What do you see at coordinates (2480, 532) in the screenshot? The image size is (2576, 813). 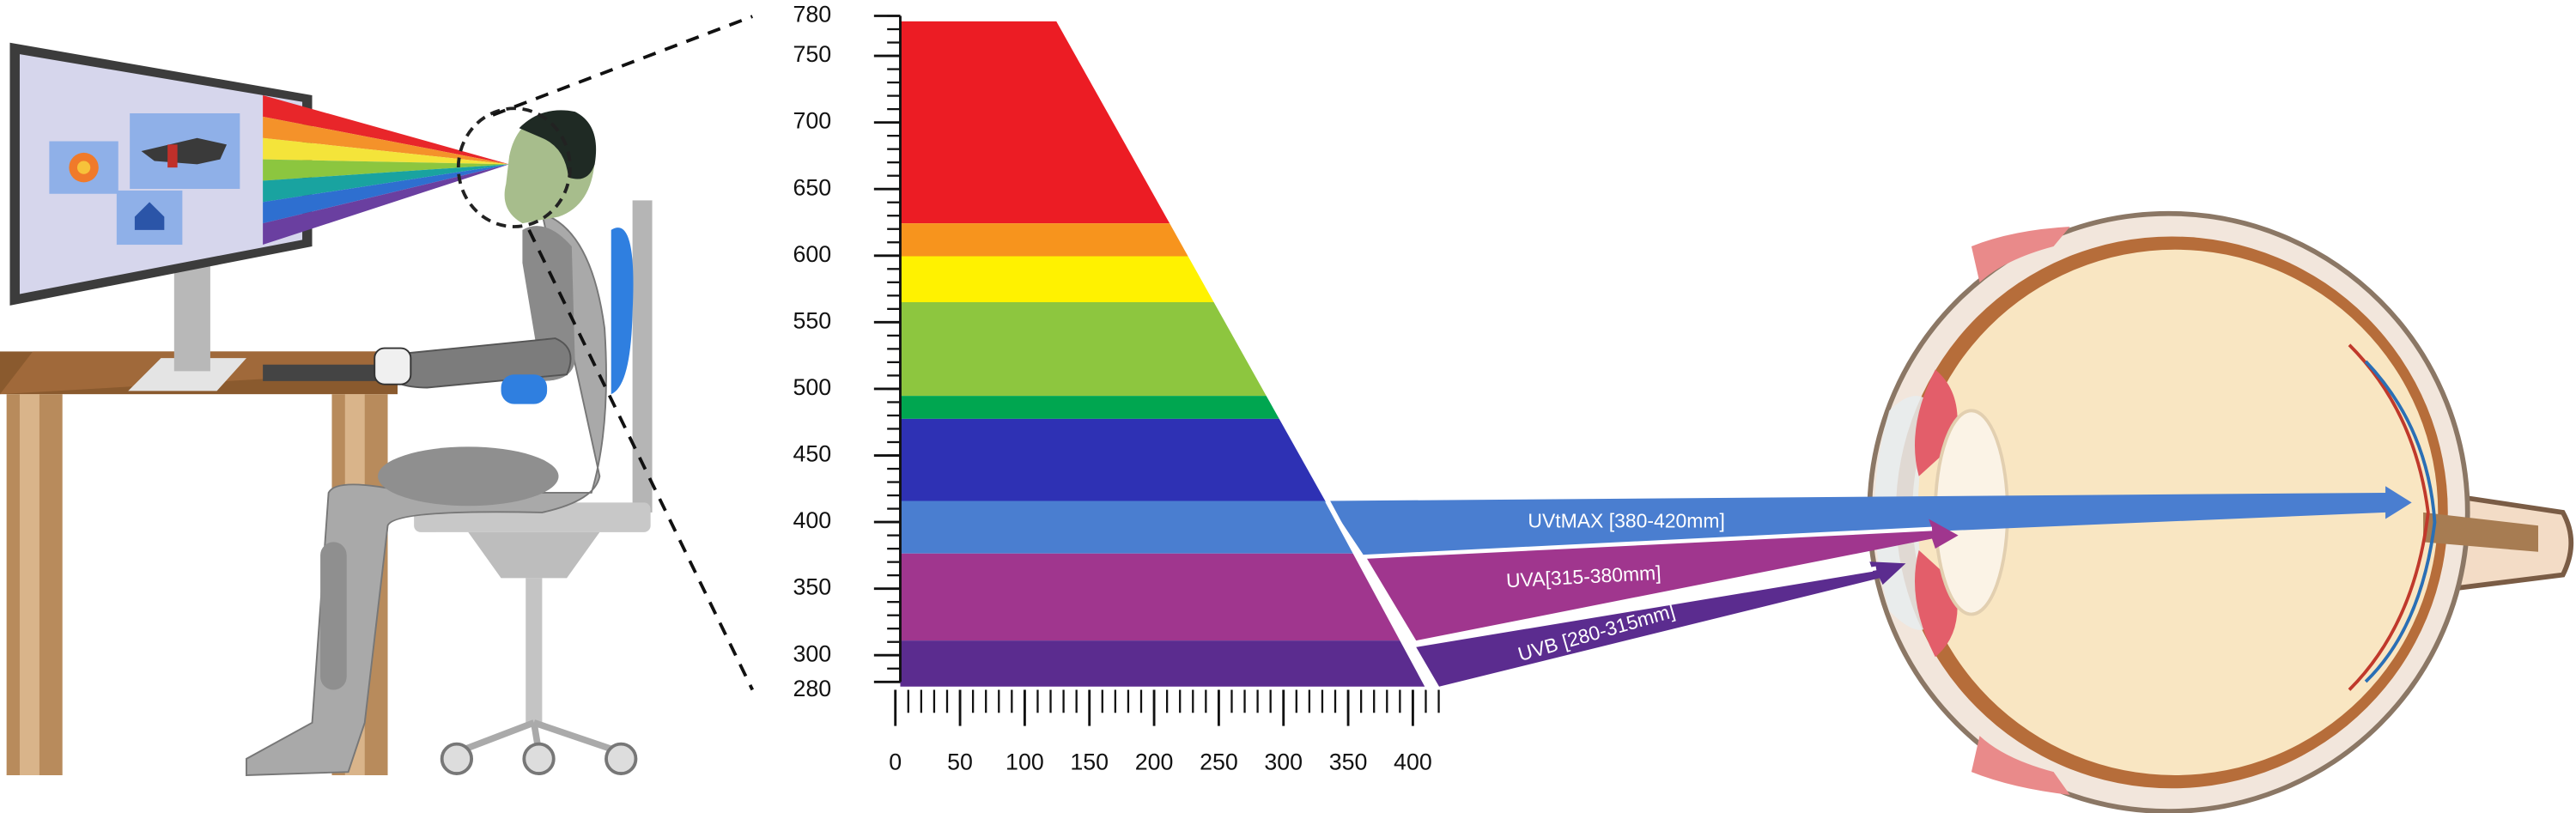 I see `optic-disc` at bounding box center [2480, 532].